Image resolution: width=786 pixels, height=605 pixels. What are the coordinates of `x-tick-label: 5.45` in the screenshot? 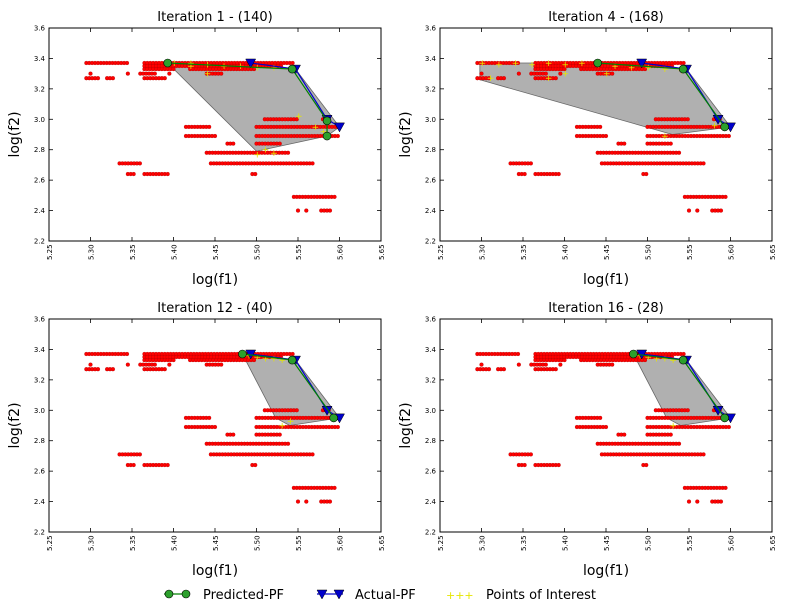 It's located at (607, 543).